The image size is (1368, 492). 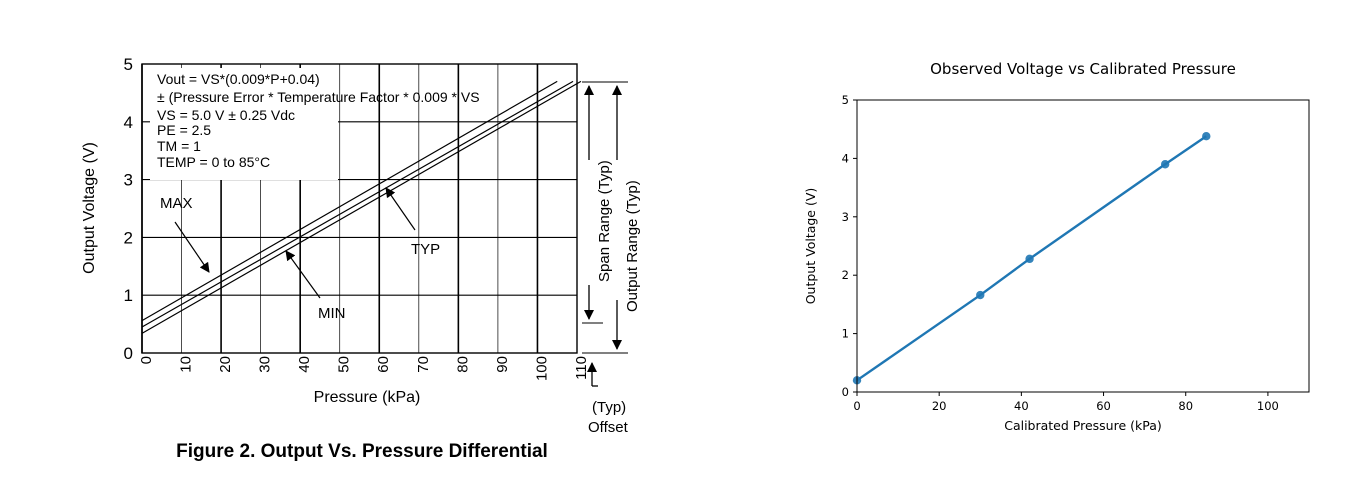 What do you see at coordinates (1066, 406) in the screenshot?
I see `x-tick-labels: 0 20 40 60 80 100` at bounding box center [1066, 406].